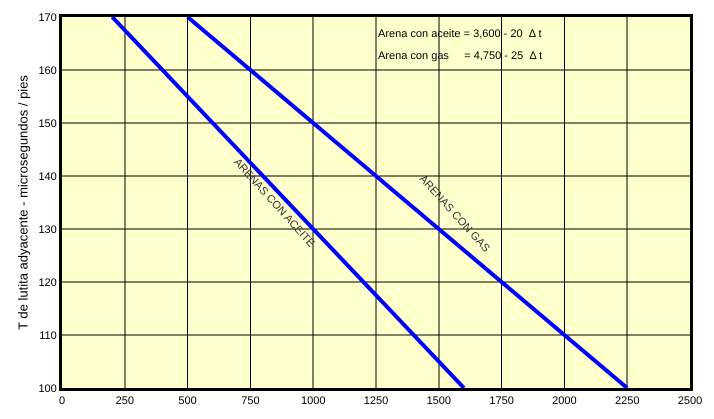  Describe the element at coordinates (47, 176) in the screenshot. I see `y-tick-label: 140` at that location.